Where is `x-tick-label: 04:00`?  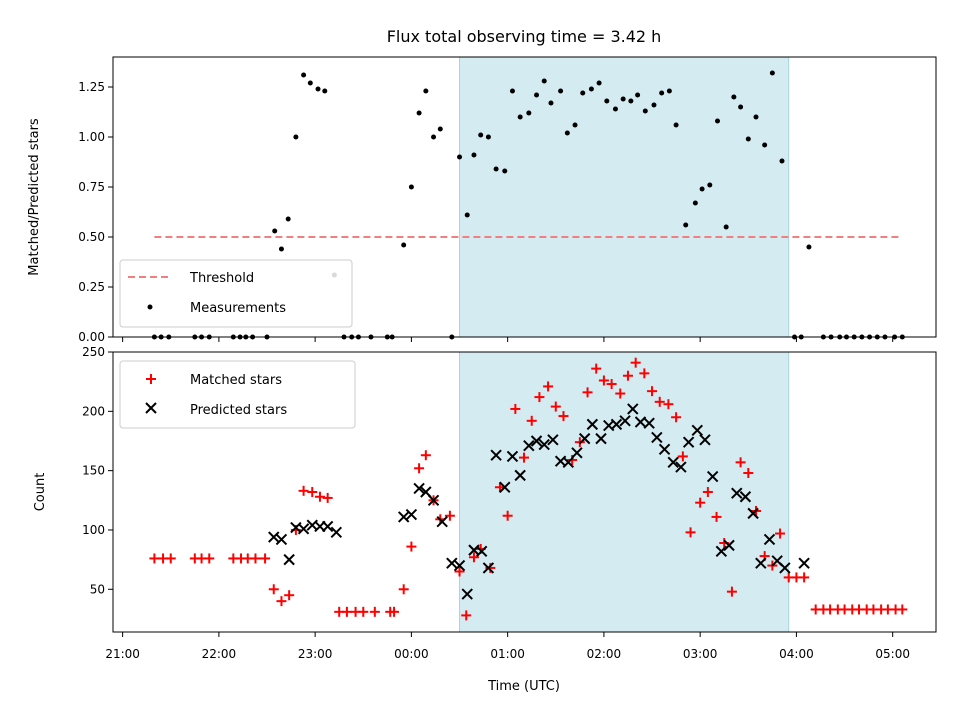
x-tick-label: 04:00 is located at coordinates (796, 654).